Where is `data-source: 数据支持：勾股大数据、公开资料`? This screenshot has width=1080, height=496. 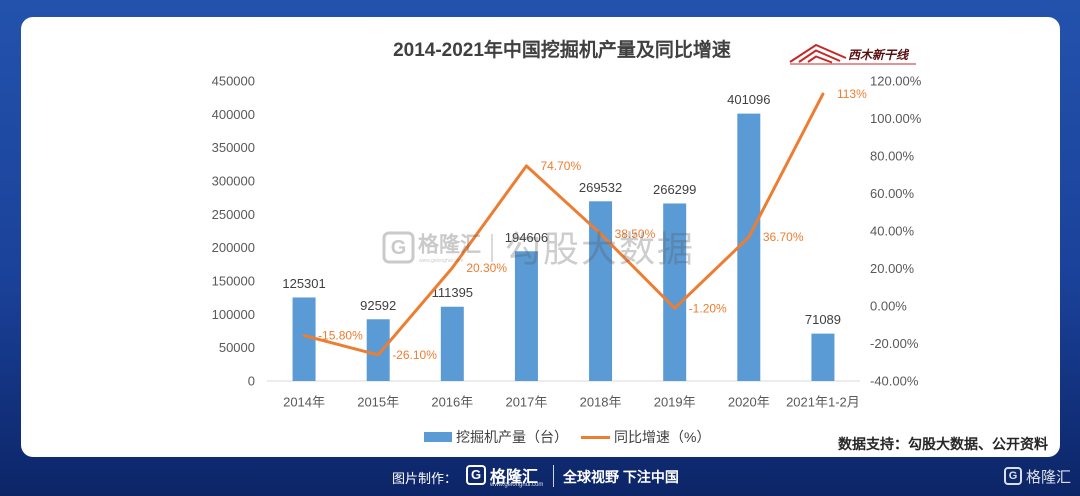
data-source: 数据支持：勾股大数据、公开资料 is located at coordinates (943, 444).